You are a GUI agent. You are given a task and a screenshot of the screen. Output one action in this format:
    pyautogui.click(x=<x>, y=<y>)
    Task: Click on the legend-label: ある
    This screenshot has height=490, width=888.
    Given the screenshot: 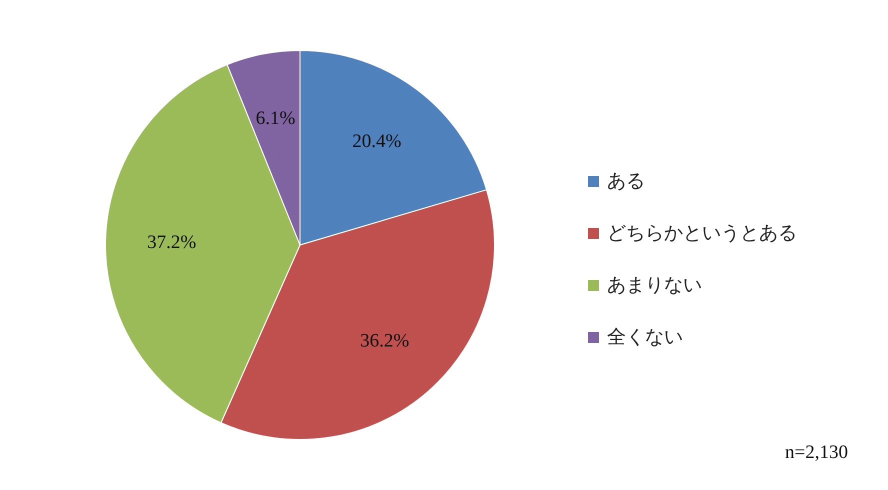 What is the action you would take?
    pyautogui.click(x=626, y=181)
    